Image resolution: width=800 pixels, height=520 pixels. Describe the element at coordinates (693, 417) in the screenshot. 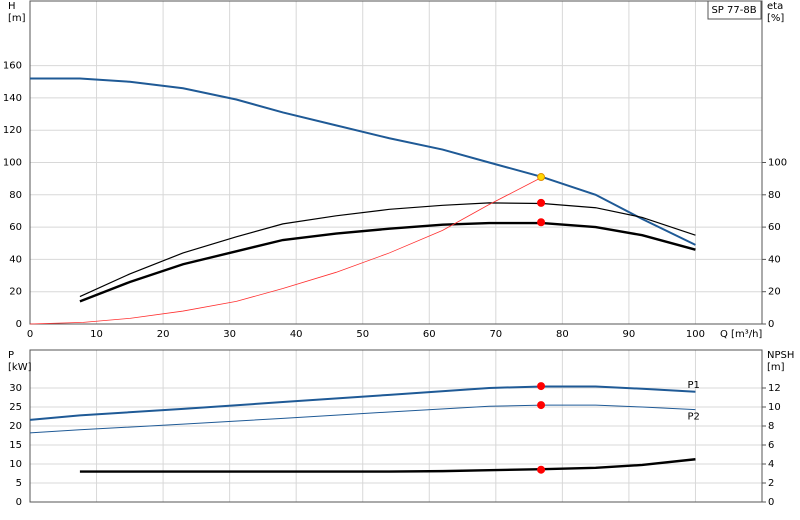

I see `legend-label: P2` at that location.